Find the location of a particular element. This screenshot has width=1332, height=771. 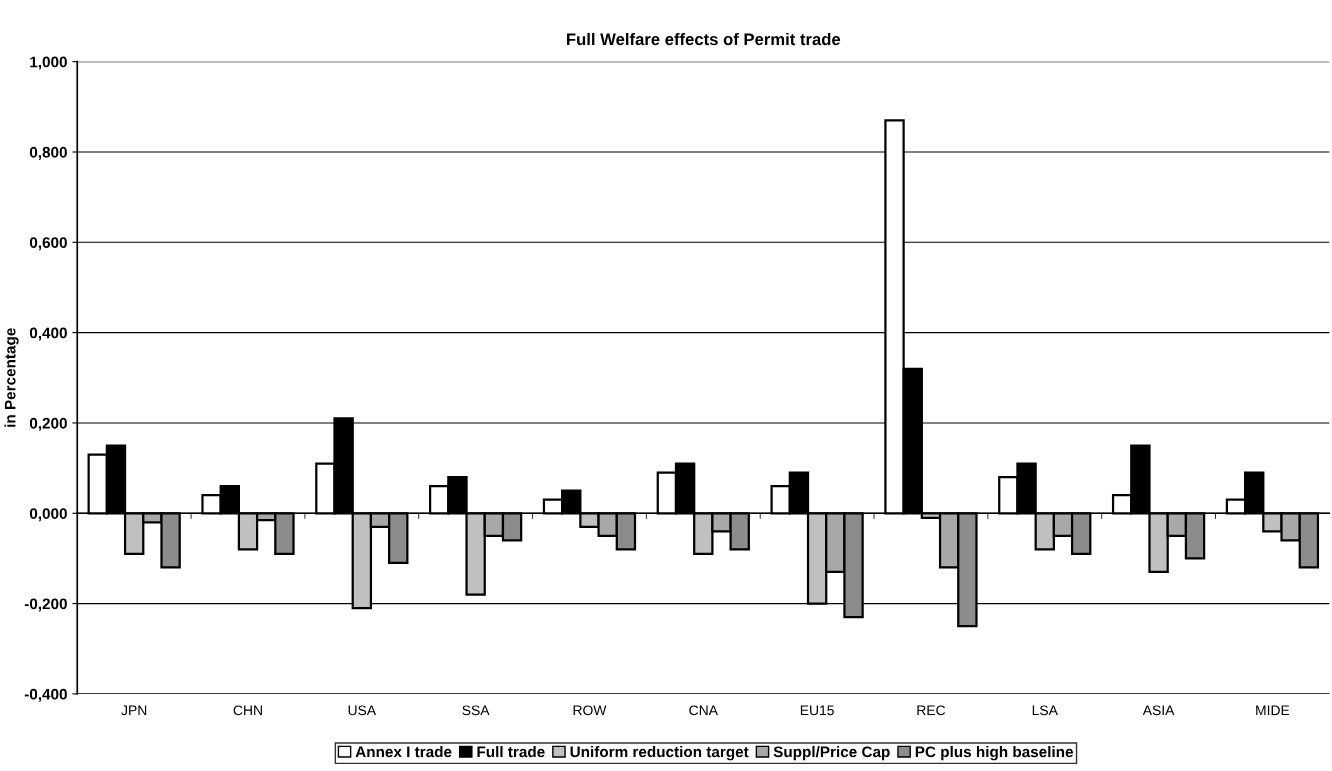

x-tick-label: CNA is located at coordinates (703, 710).